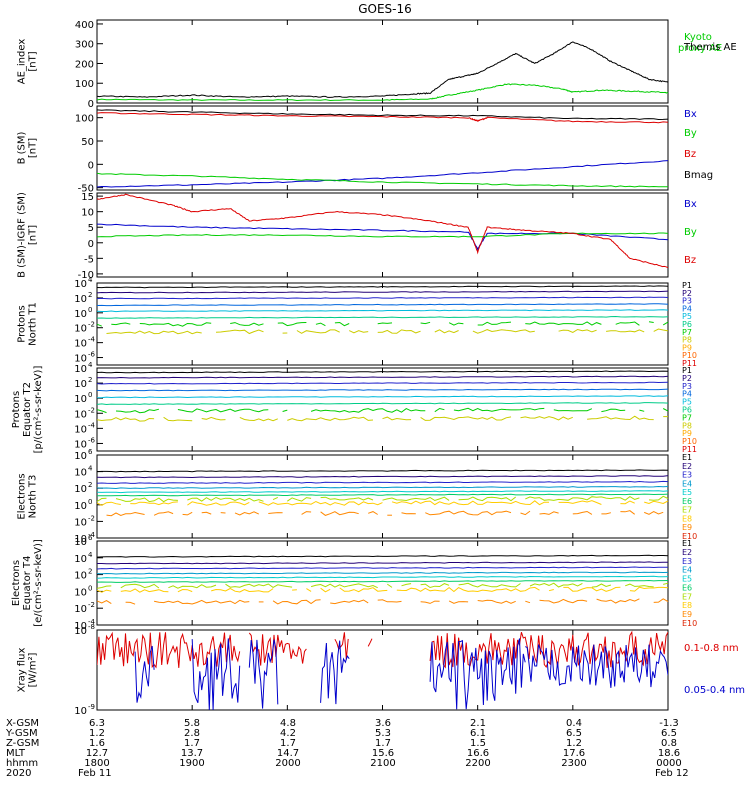 This screenshot has width=750, height=804. I want to click on y-tick-label: 5, so click(91, 228).